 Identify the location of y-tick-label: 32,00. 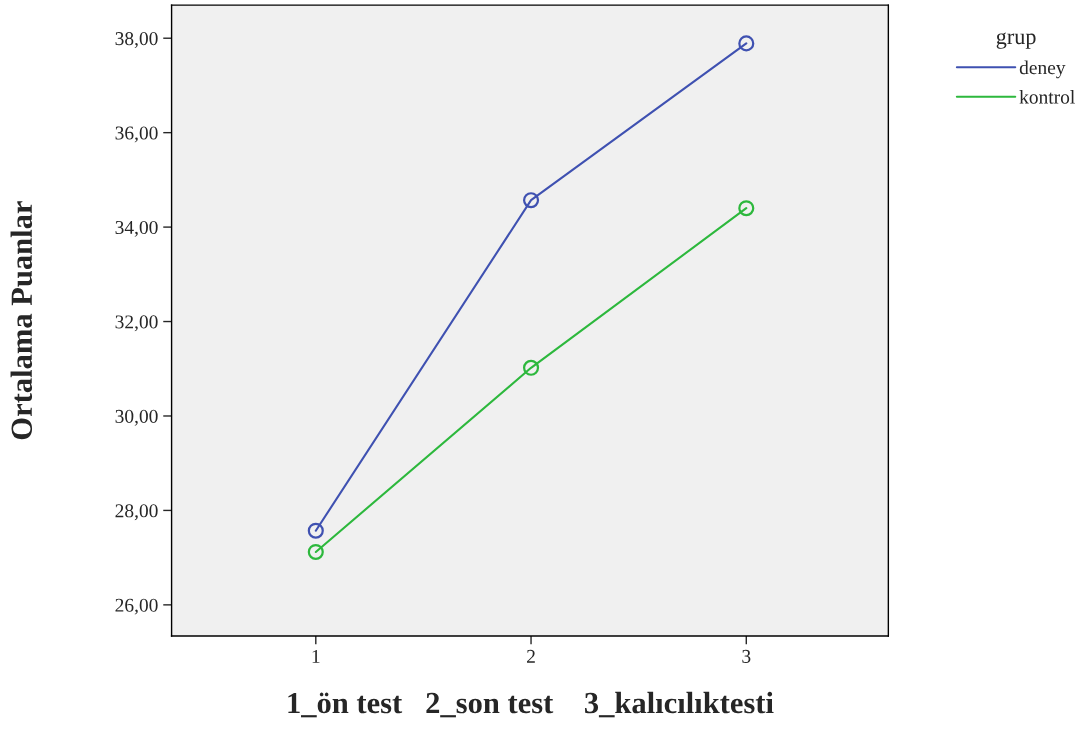
(136, 323).